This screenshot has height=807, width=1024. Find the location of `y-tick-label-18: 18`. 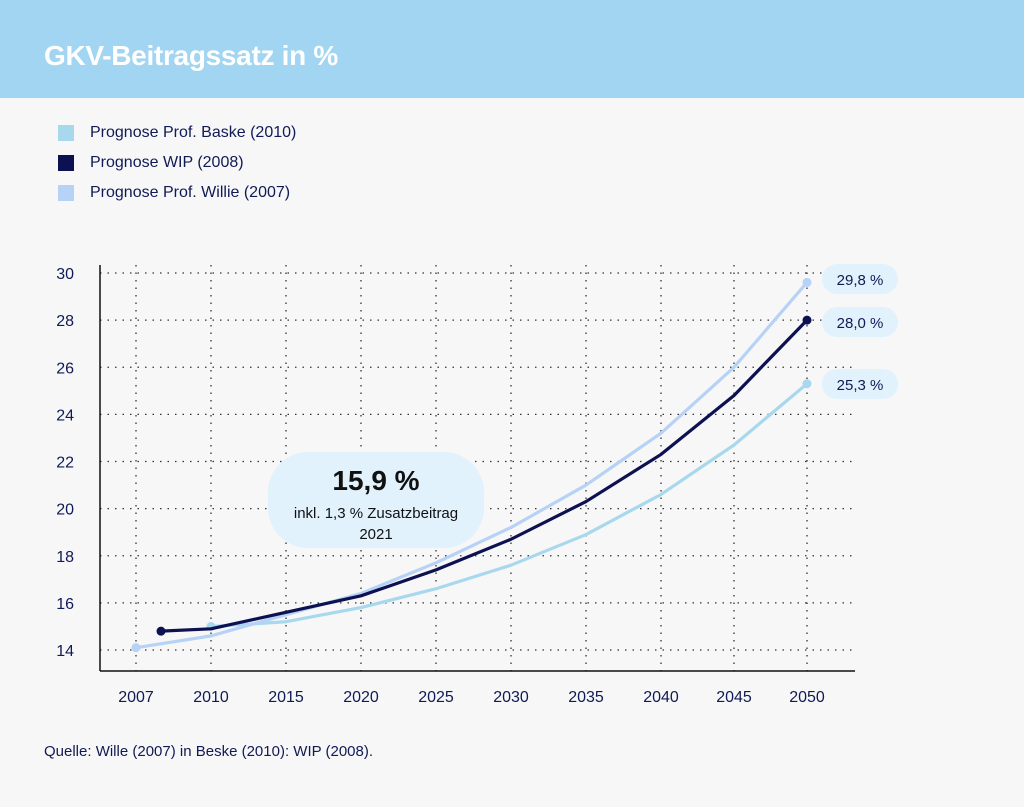

y-tick-label-18: 18 is located at coordinates (65, 557).